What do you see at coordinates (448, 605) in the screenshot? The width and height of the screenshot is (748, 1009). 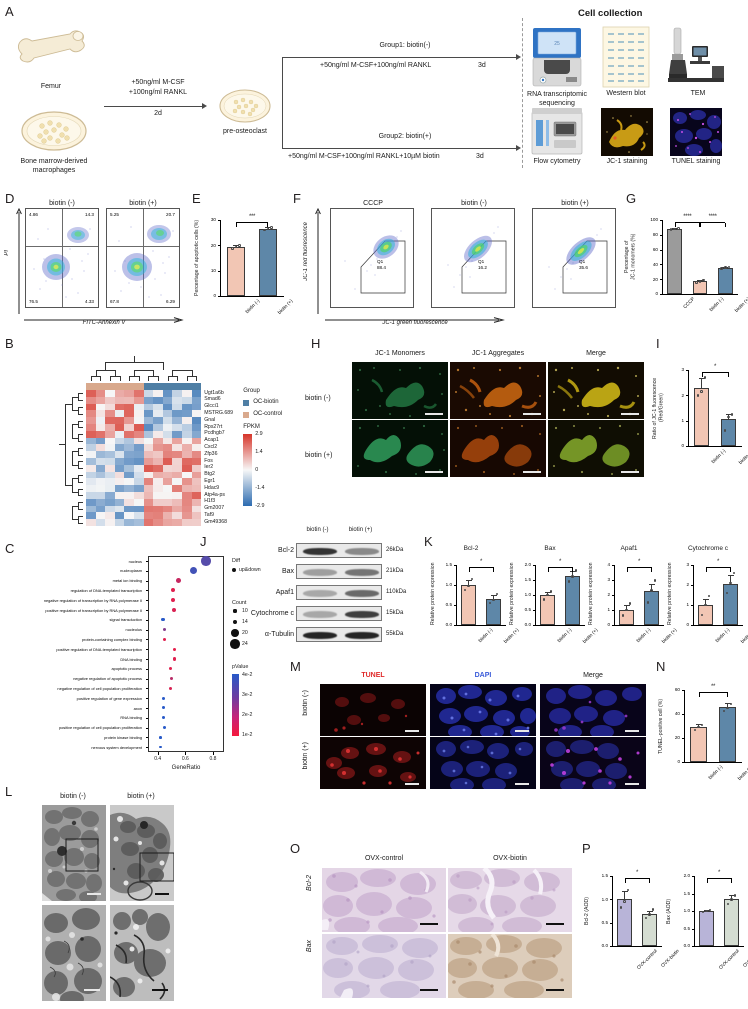 I see `y-tick-label: 0.5` at bounding box center [448, 605].